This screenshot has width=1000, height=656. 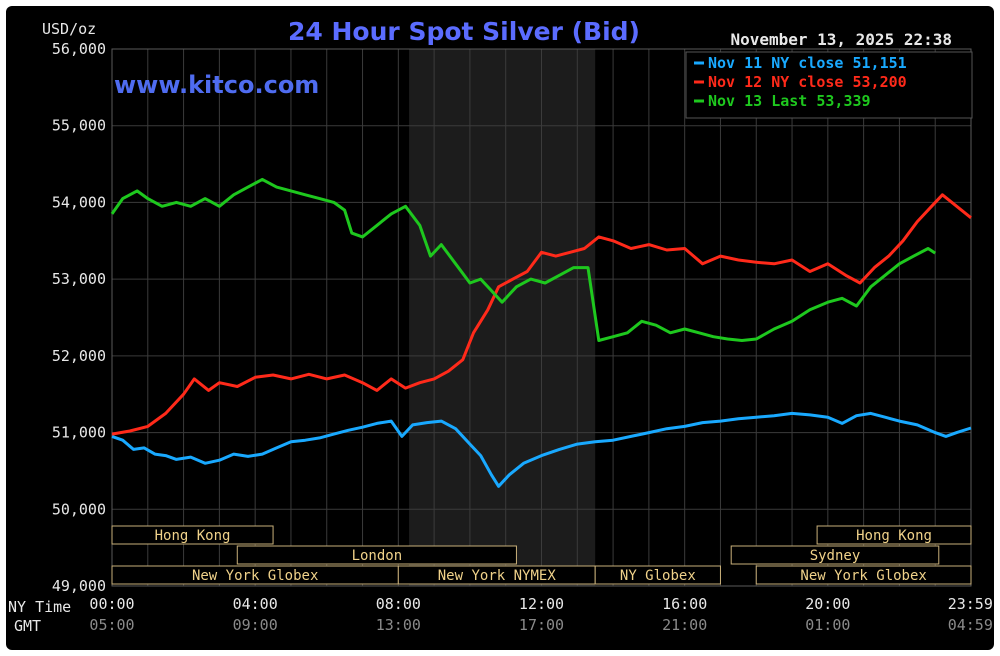 What do you see at coordinates (255, 604) in the screenshot?
I see `x-tick-label-ny: 04:00` at bounding box center [255, 604].